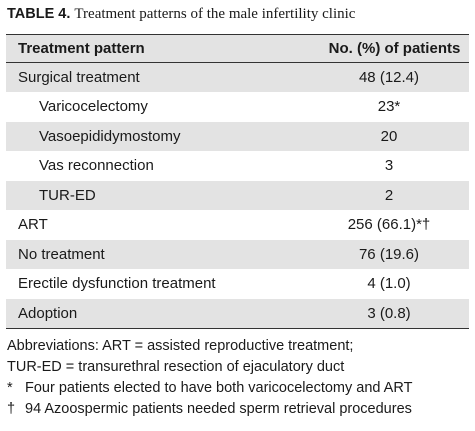 This screenshot has height=431, width=475. Describe the element at coordinates (389, 313) in the screenshot. I see `cell: 3 (0.8)` at that location.